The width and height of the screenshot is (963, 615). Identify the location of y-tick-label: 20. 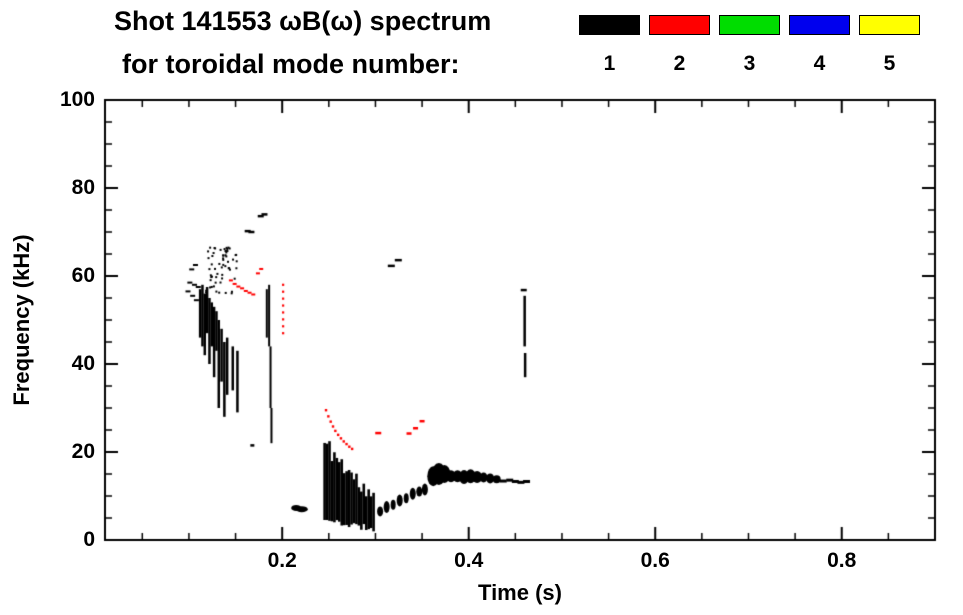
(83, 451).